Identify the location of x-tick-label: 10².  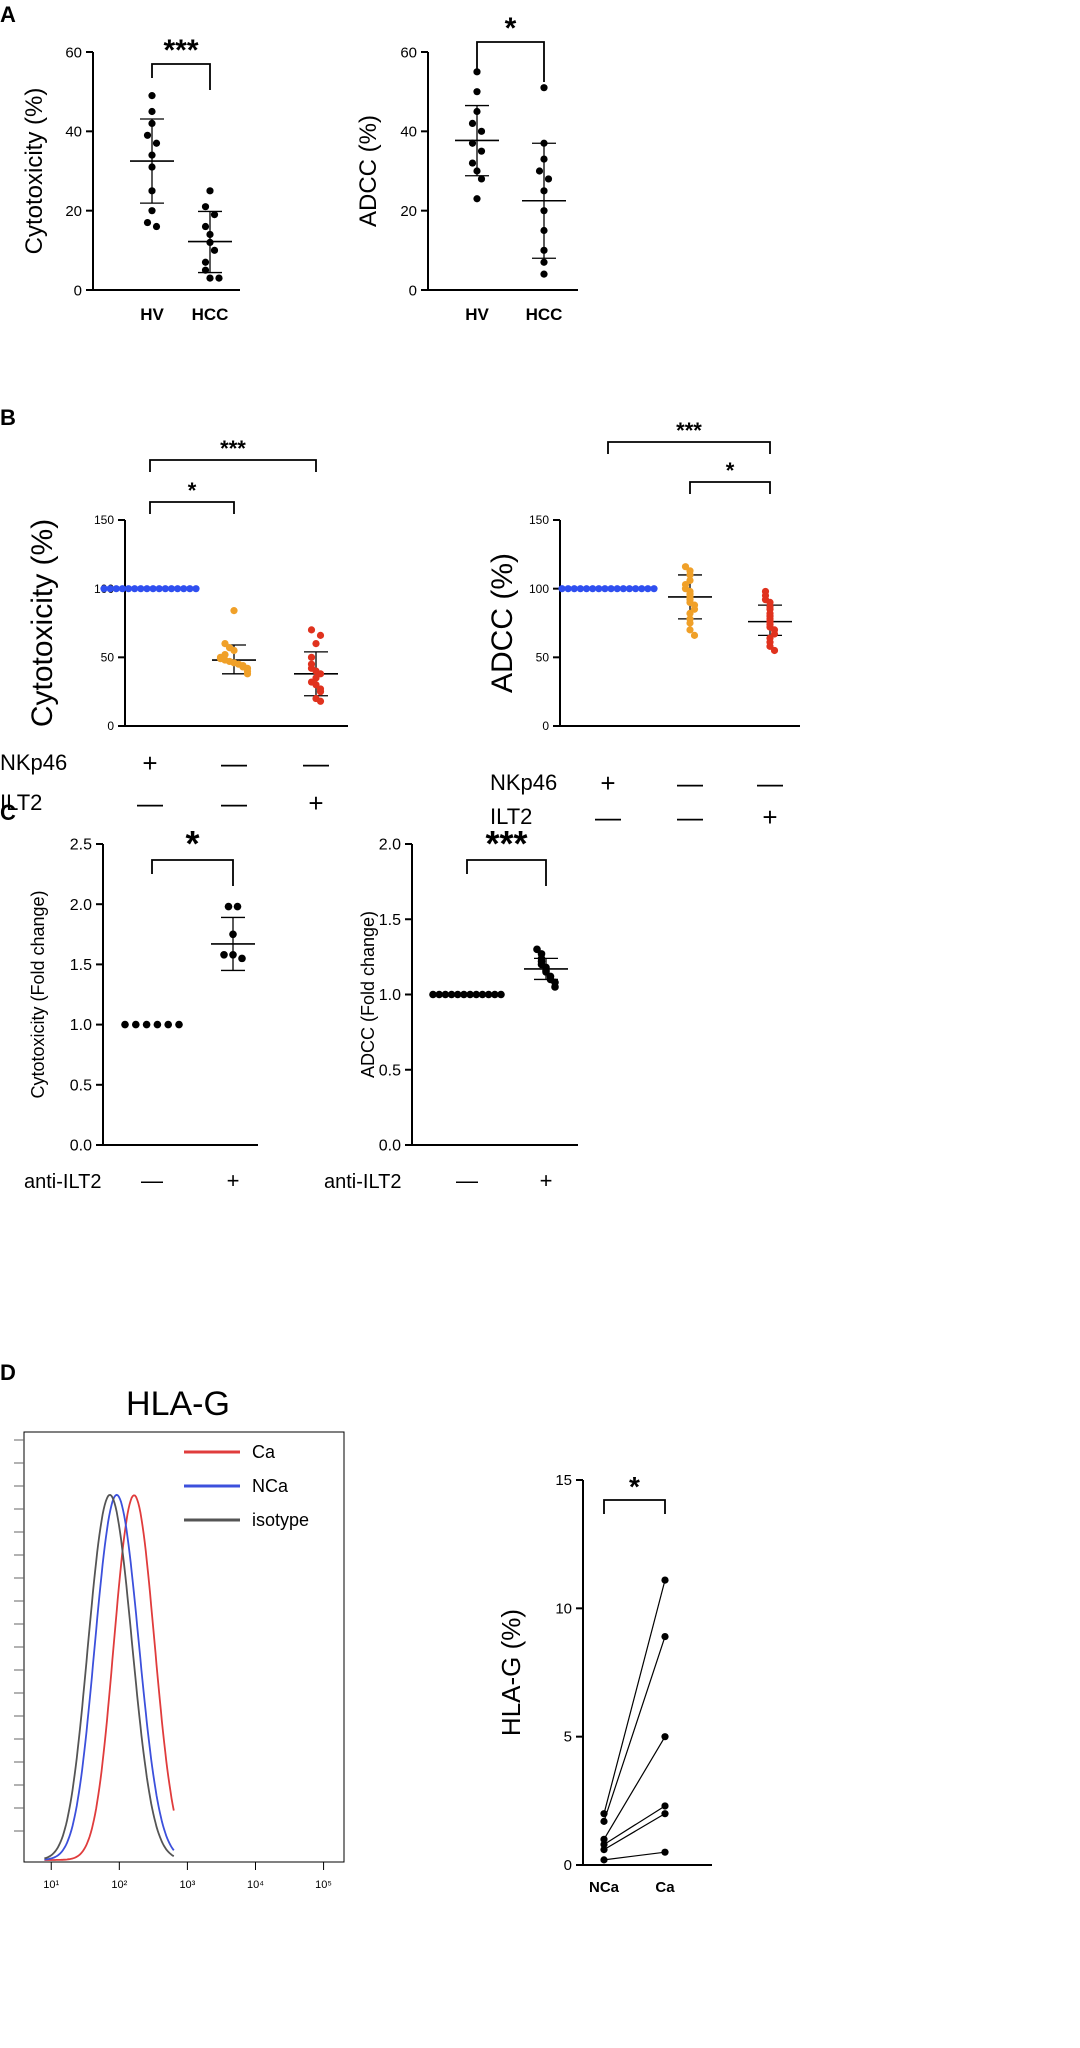
(119, 1885).